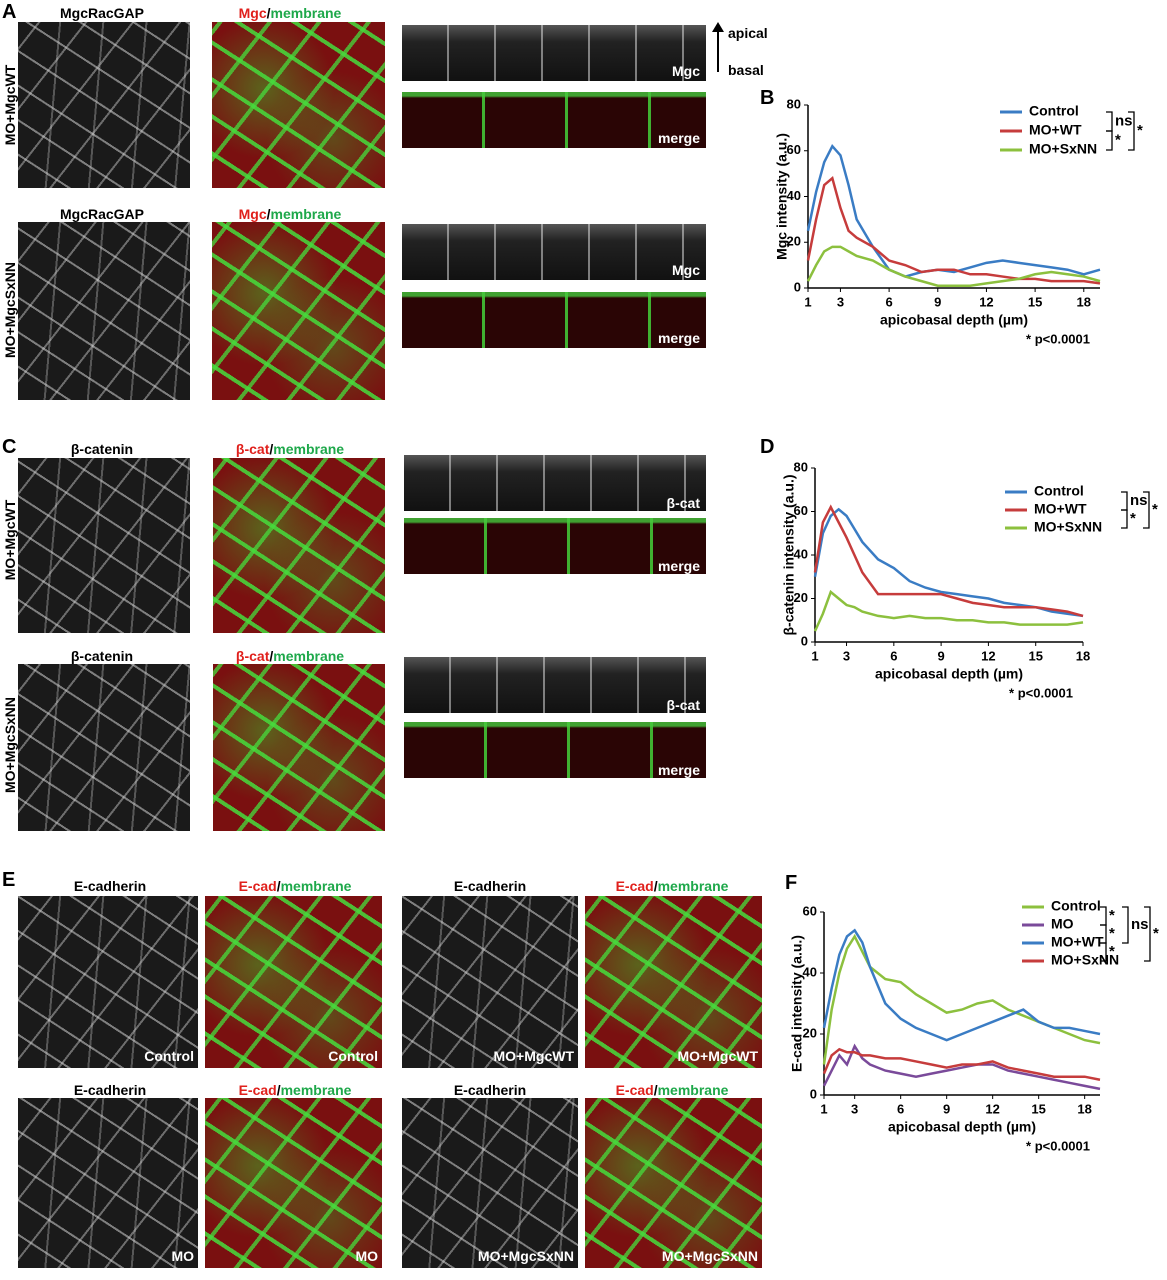  I want to click on merge-label-part: β-cat, so click(252, 656).